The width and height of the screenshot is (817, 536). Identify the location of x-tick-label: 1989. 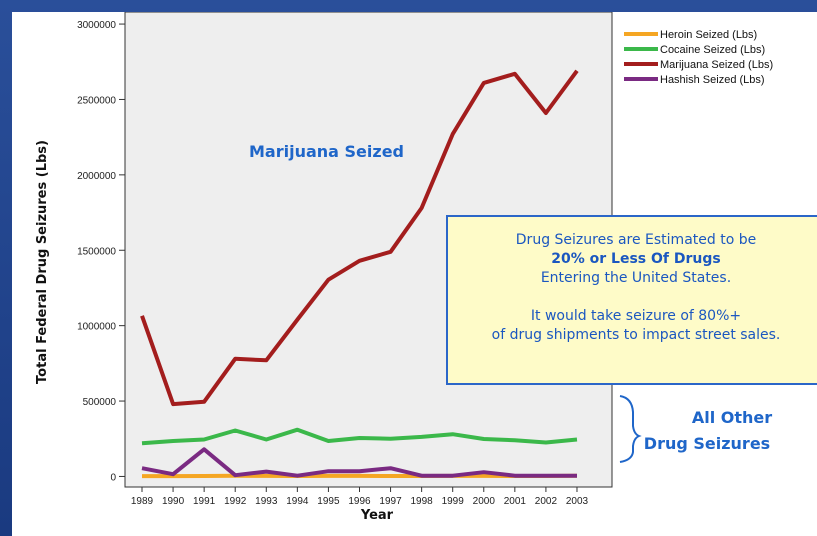
(142, 501).